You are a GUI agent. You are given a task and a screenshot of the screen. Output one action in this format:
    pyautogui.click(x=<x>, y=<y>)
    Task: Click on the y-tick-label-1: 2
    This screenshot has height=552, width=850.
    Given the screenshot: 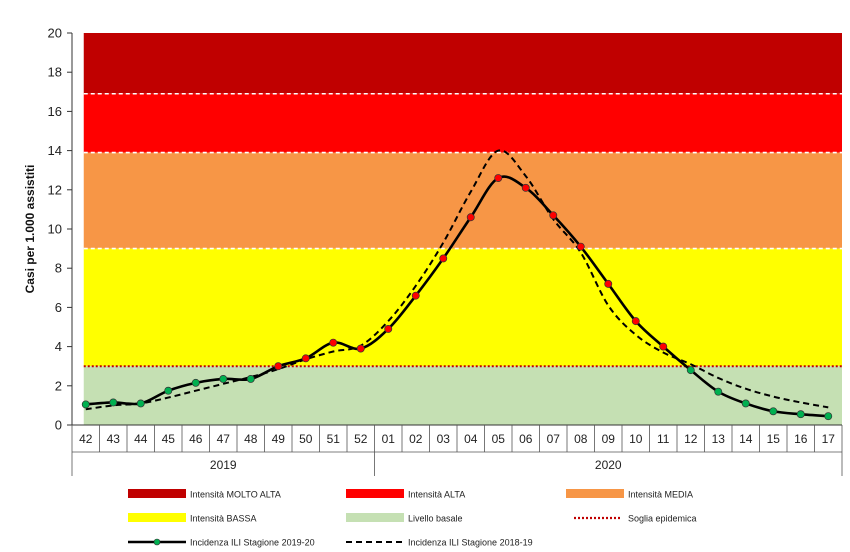 What is the action you would take?
    pyautogui.click(x=58, y=385)
    